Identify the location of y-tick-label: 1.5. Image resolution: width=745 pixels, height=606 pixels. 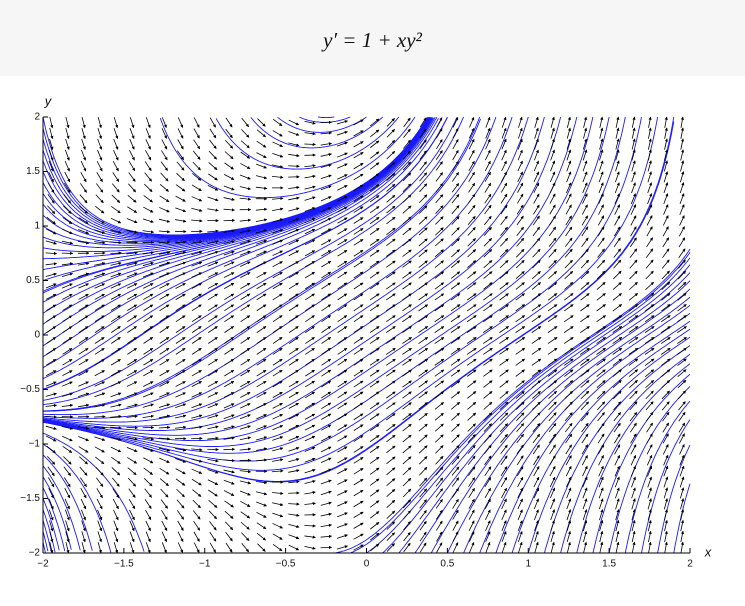
(33, 171).